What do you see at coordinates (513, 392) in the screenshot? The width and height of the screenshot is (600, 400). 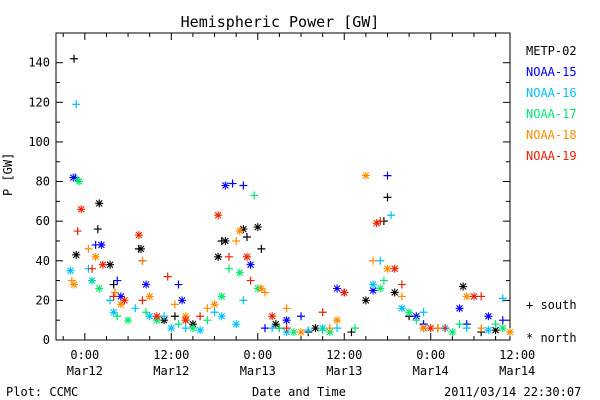 I see `plot-timestamp: 2011/03/14 22:30:07` at bounding box center [513, 392].